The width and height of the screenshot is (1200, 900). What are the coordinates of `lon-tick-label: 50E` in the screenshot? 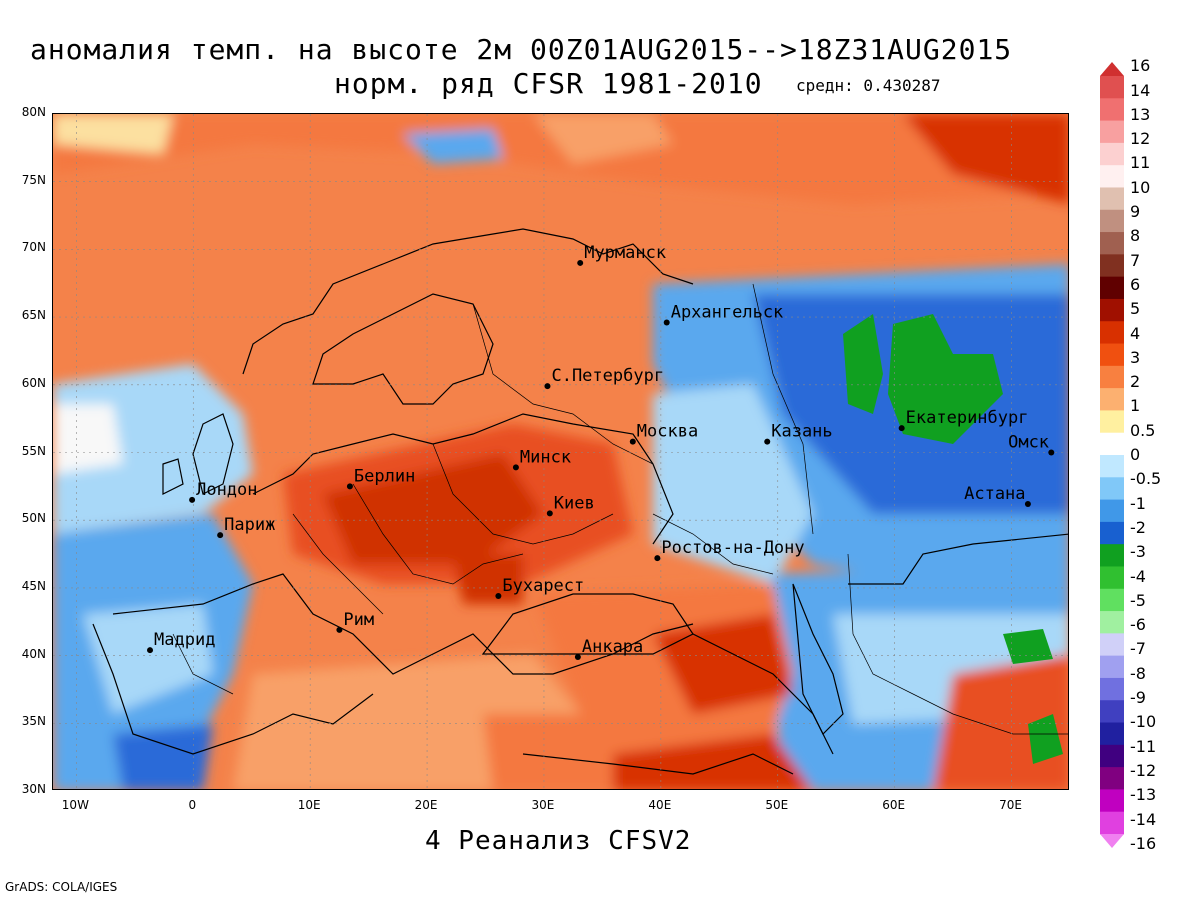 It's located at (777, 805).